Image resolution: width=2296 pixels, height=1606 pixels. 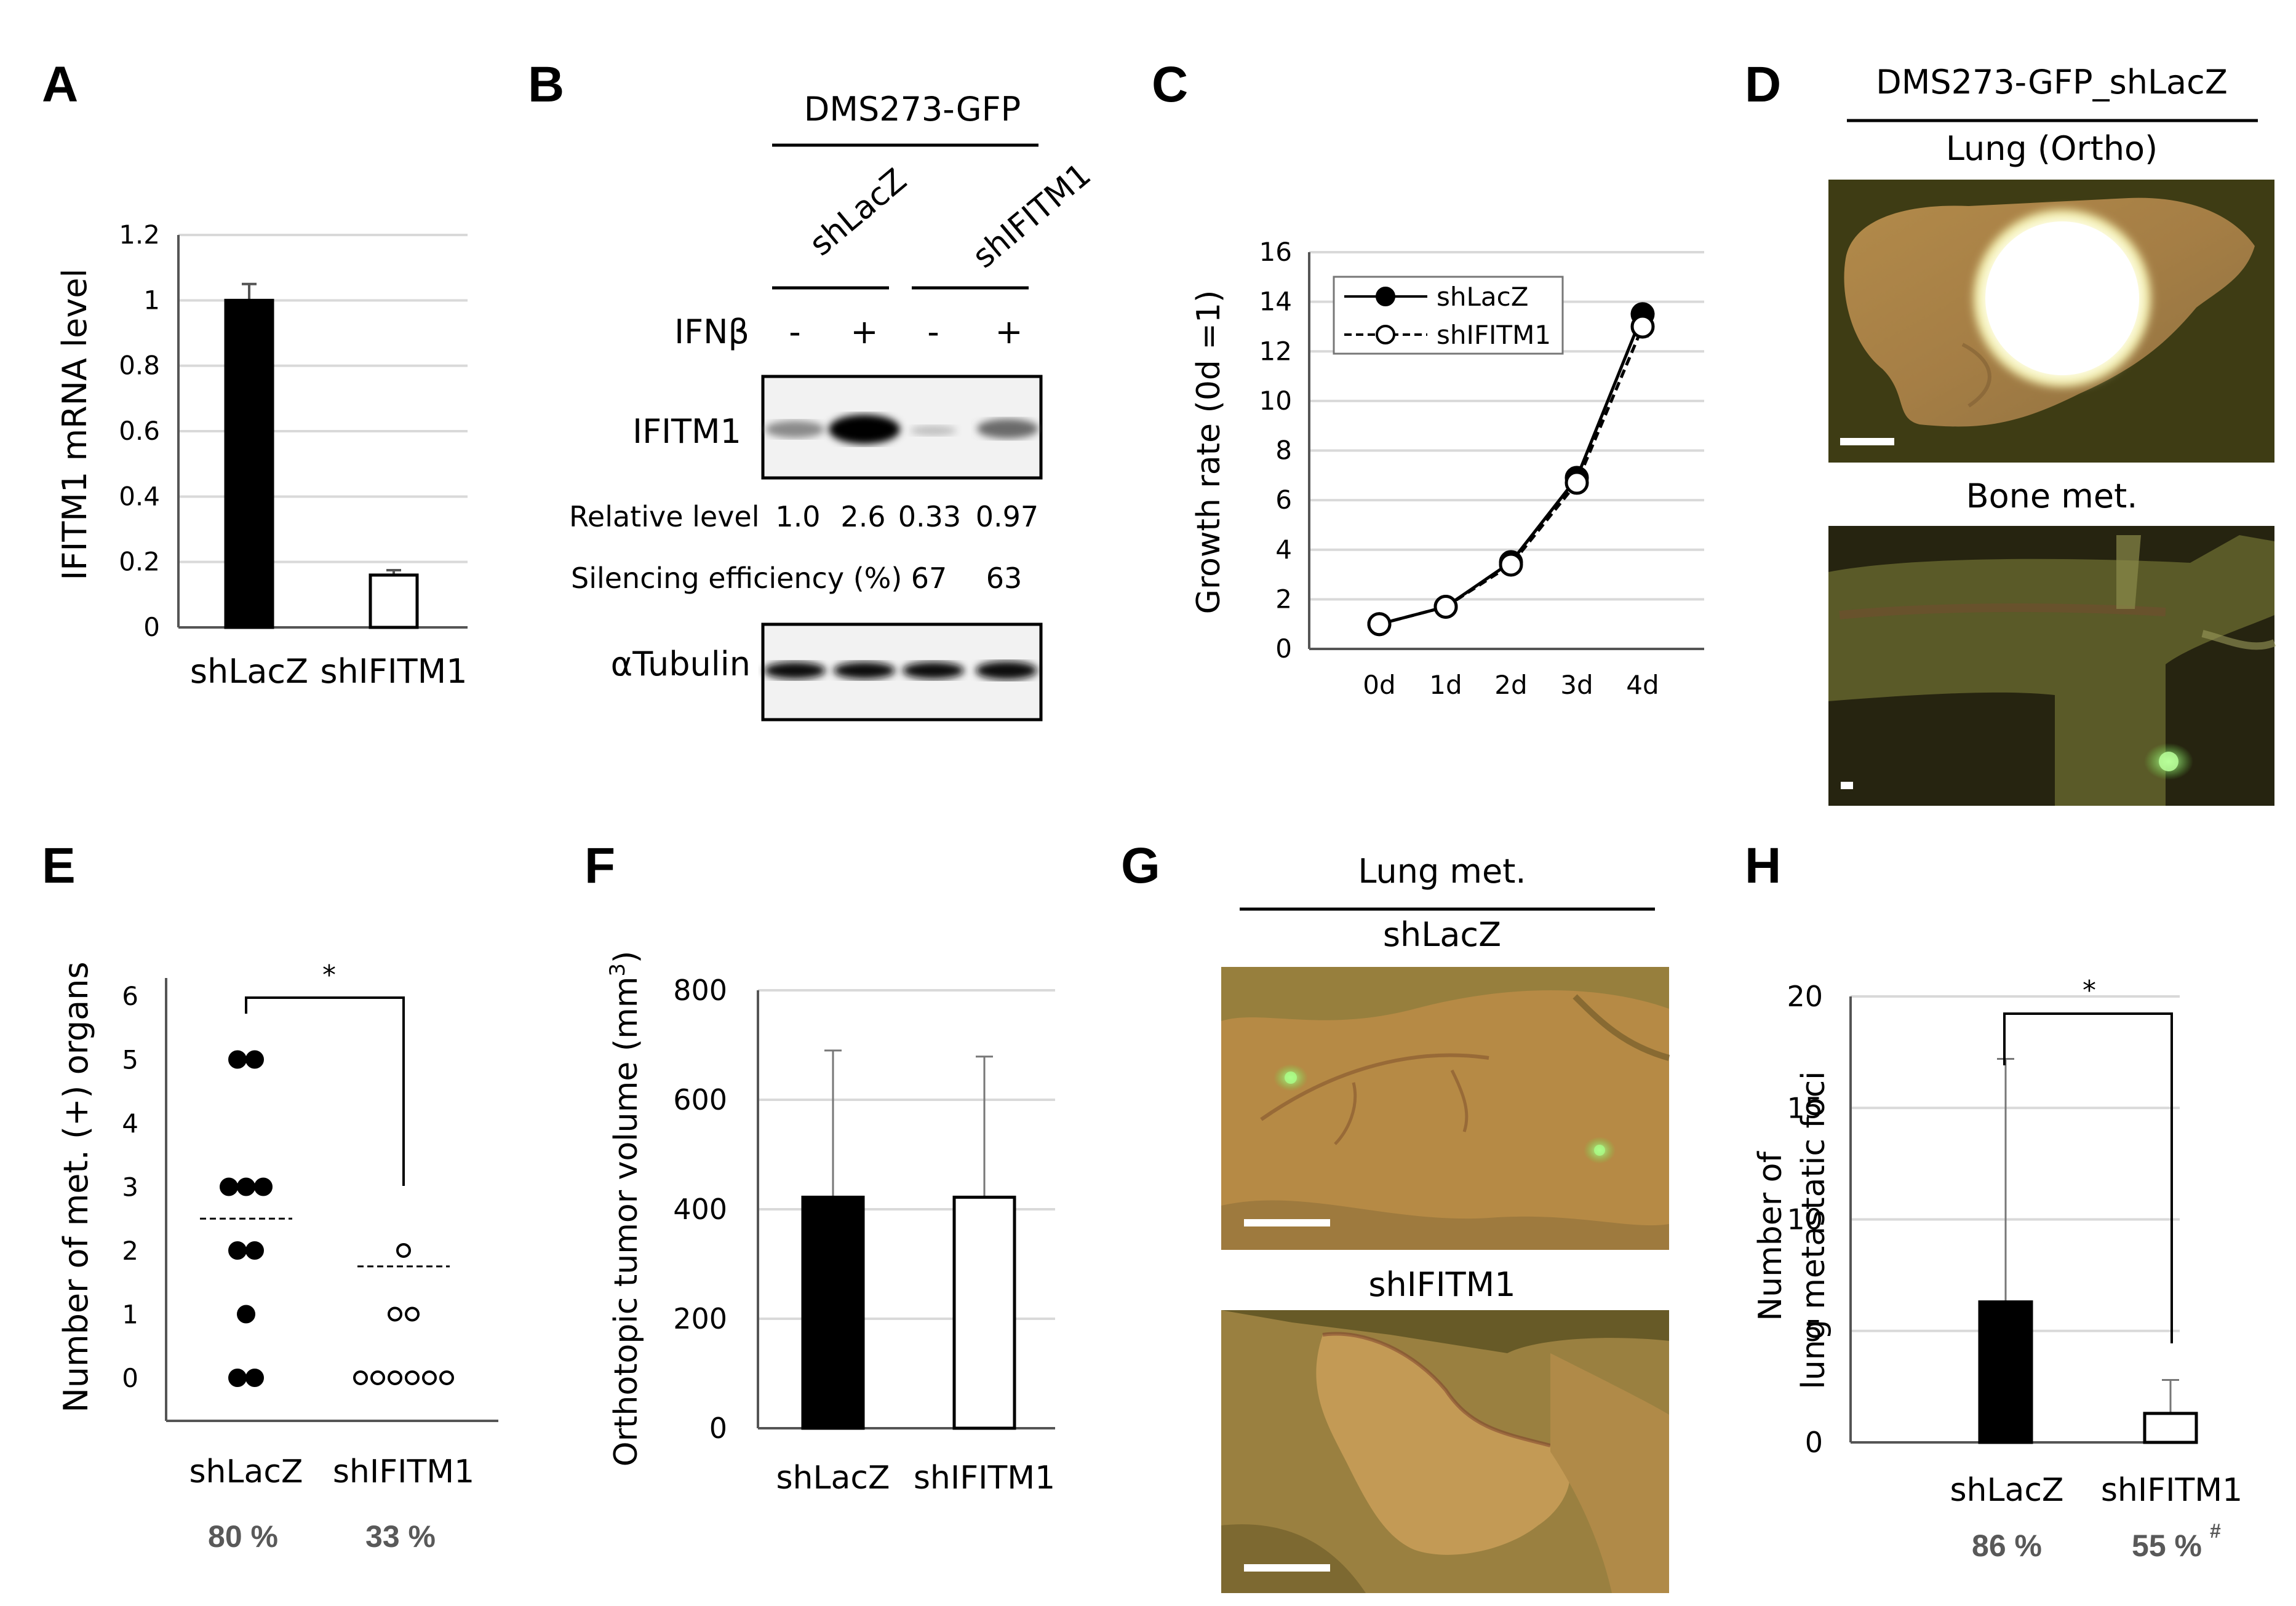 I want to click on treat-2: +, so click(x=864, y=331).